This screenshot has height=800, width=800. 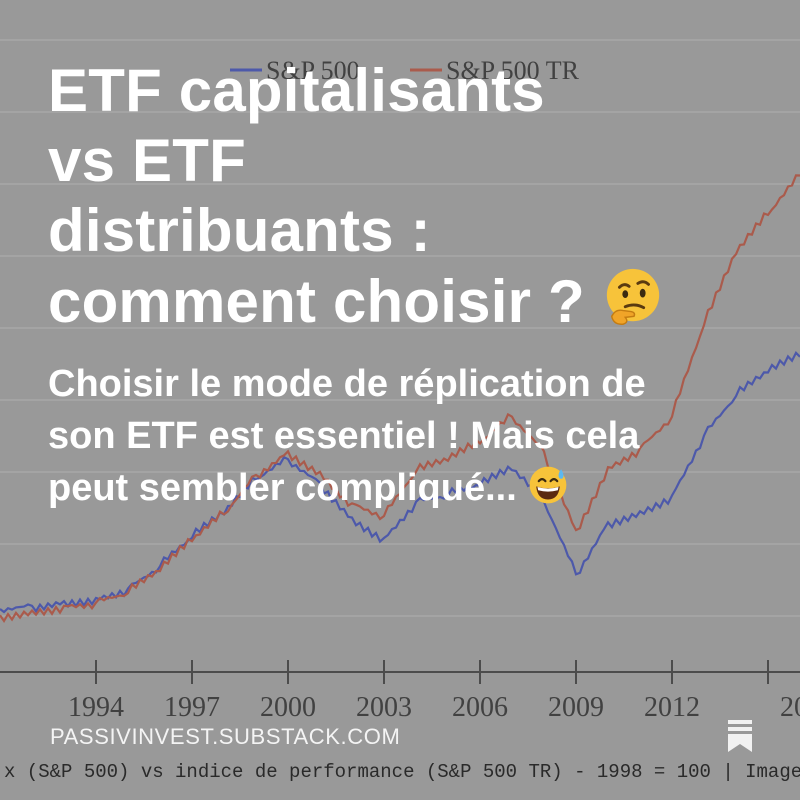 I want to click on subtitle-line: Choisir le mode de réplication de, so click(x=347, y=384).